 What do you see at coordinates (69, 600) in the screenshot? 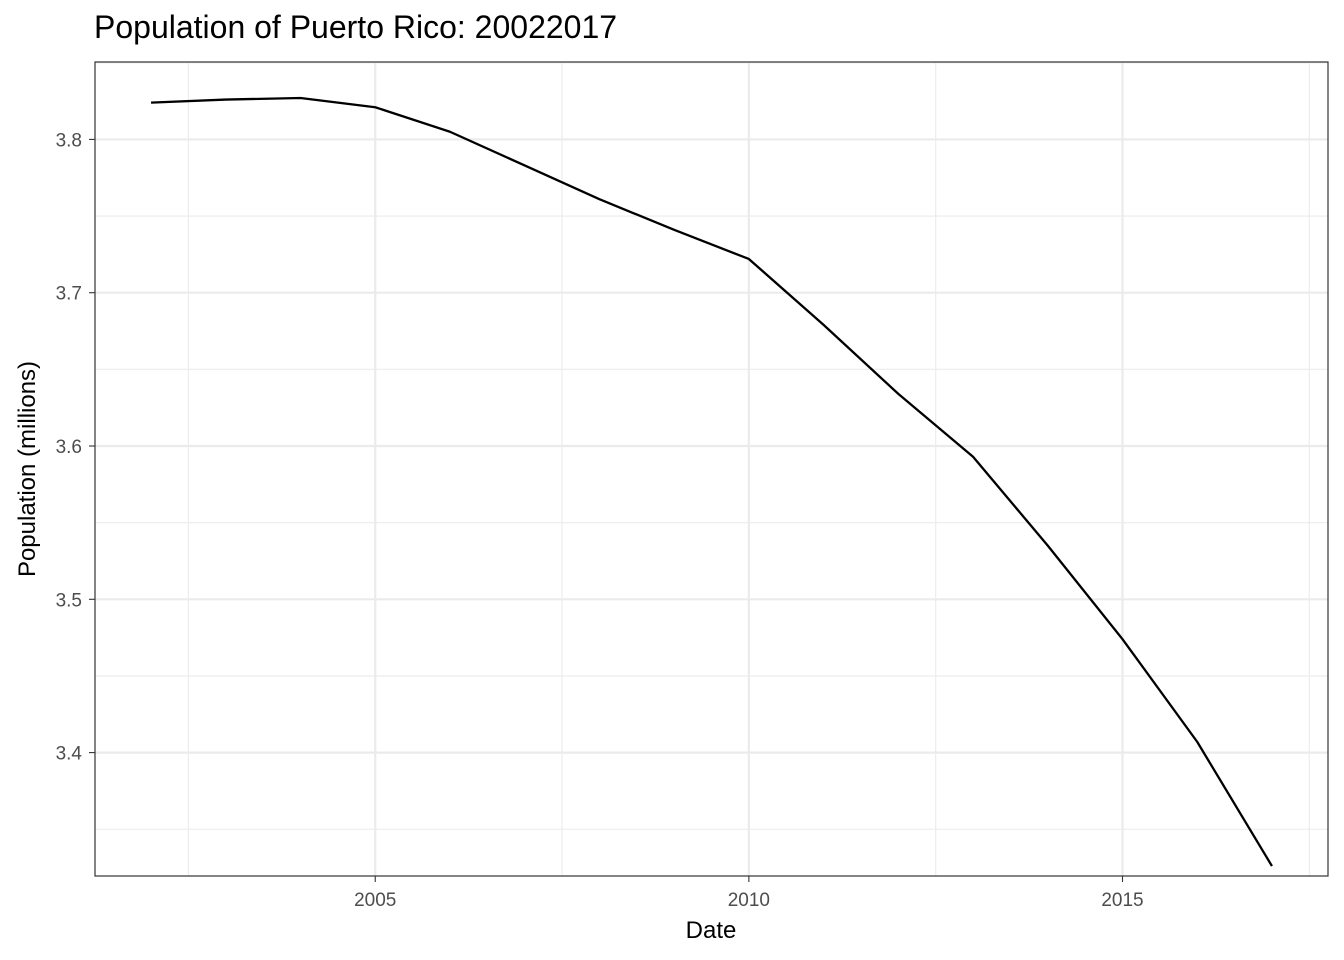
I see `y-tick-label: 3.5` at bounding box center [69, 600].